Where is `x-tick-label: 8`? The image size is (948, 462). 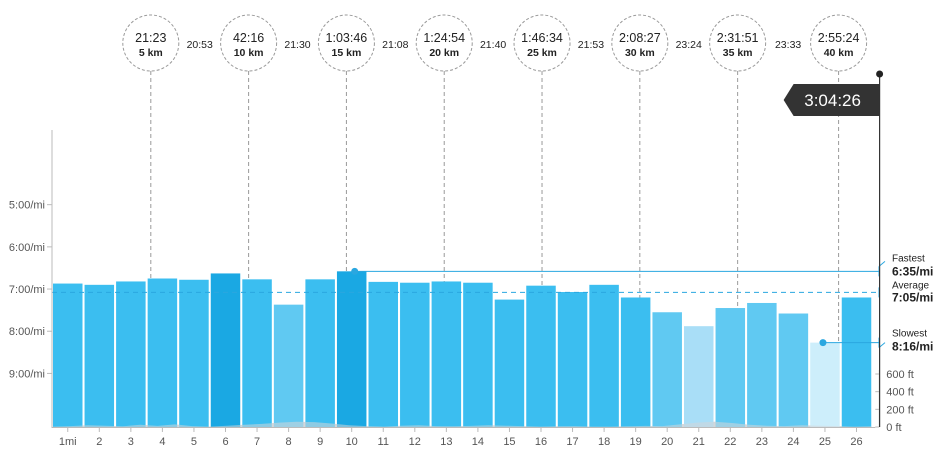
x-tick-label: 8 is located at coordinates (289, 442).